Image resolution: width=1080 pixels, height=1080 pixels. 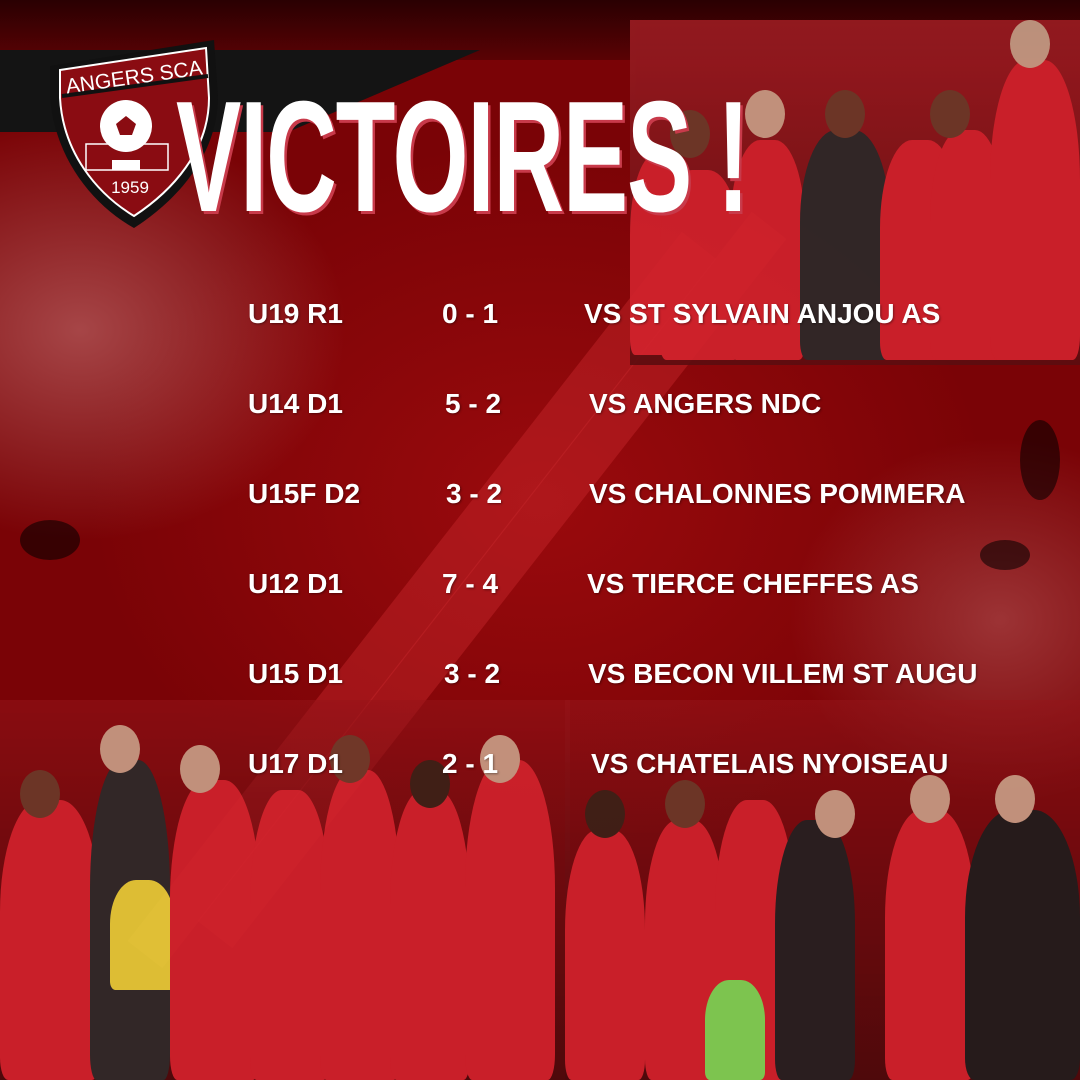 What do you see at coordinates (540, 588) in the screenshot?
I see `result-row: U12 D1 7 - 4 VS TIERCE CHEFFES AS` at bounding box center [540, 588].